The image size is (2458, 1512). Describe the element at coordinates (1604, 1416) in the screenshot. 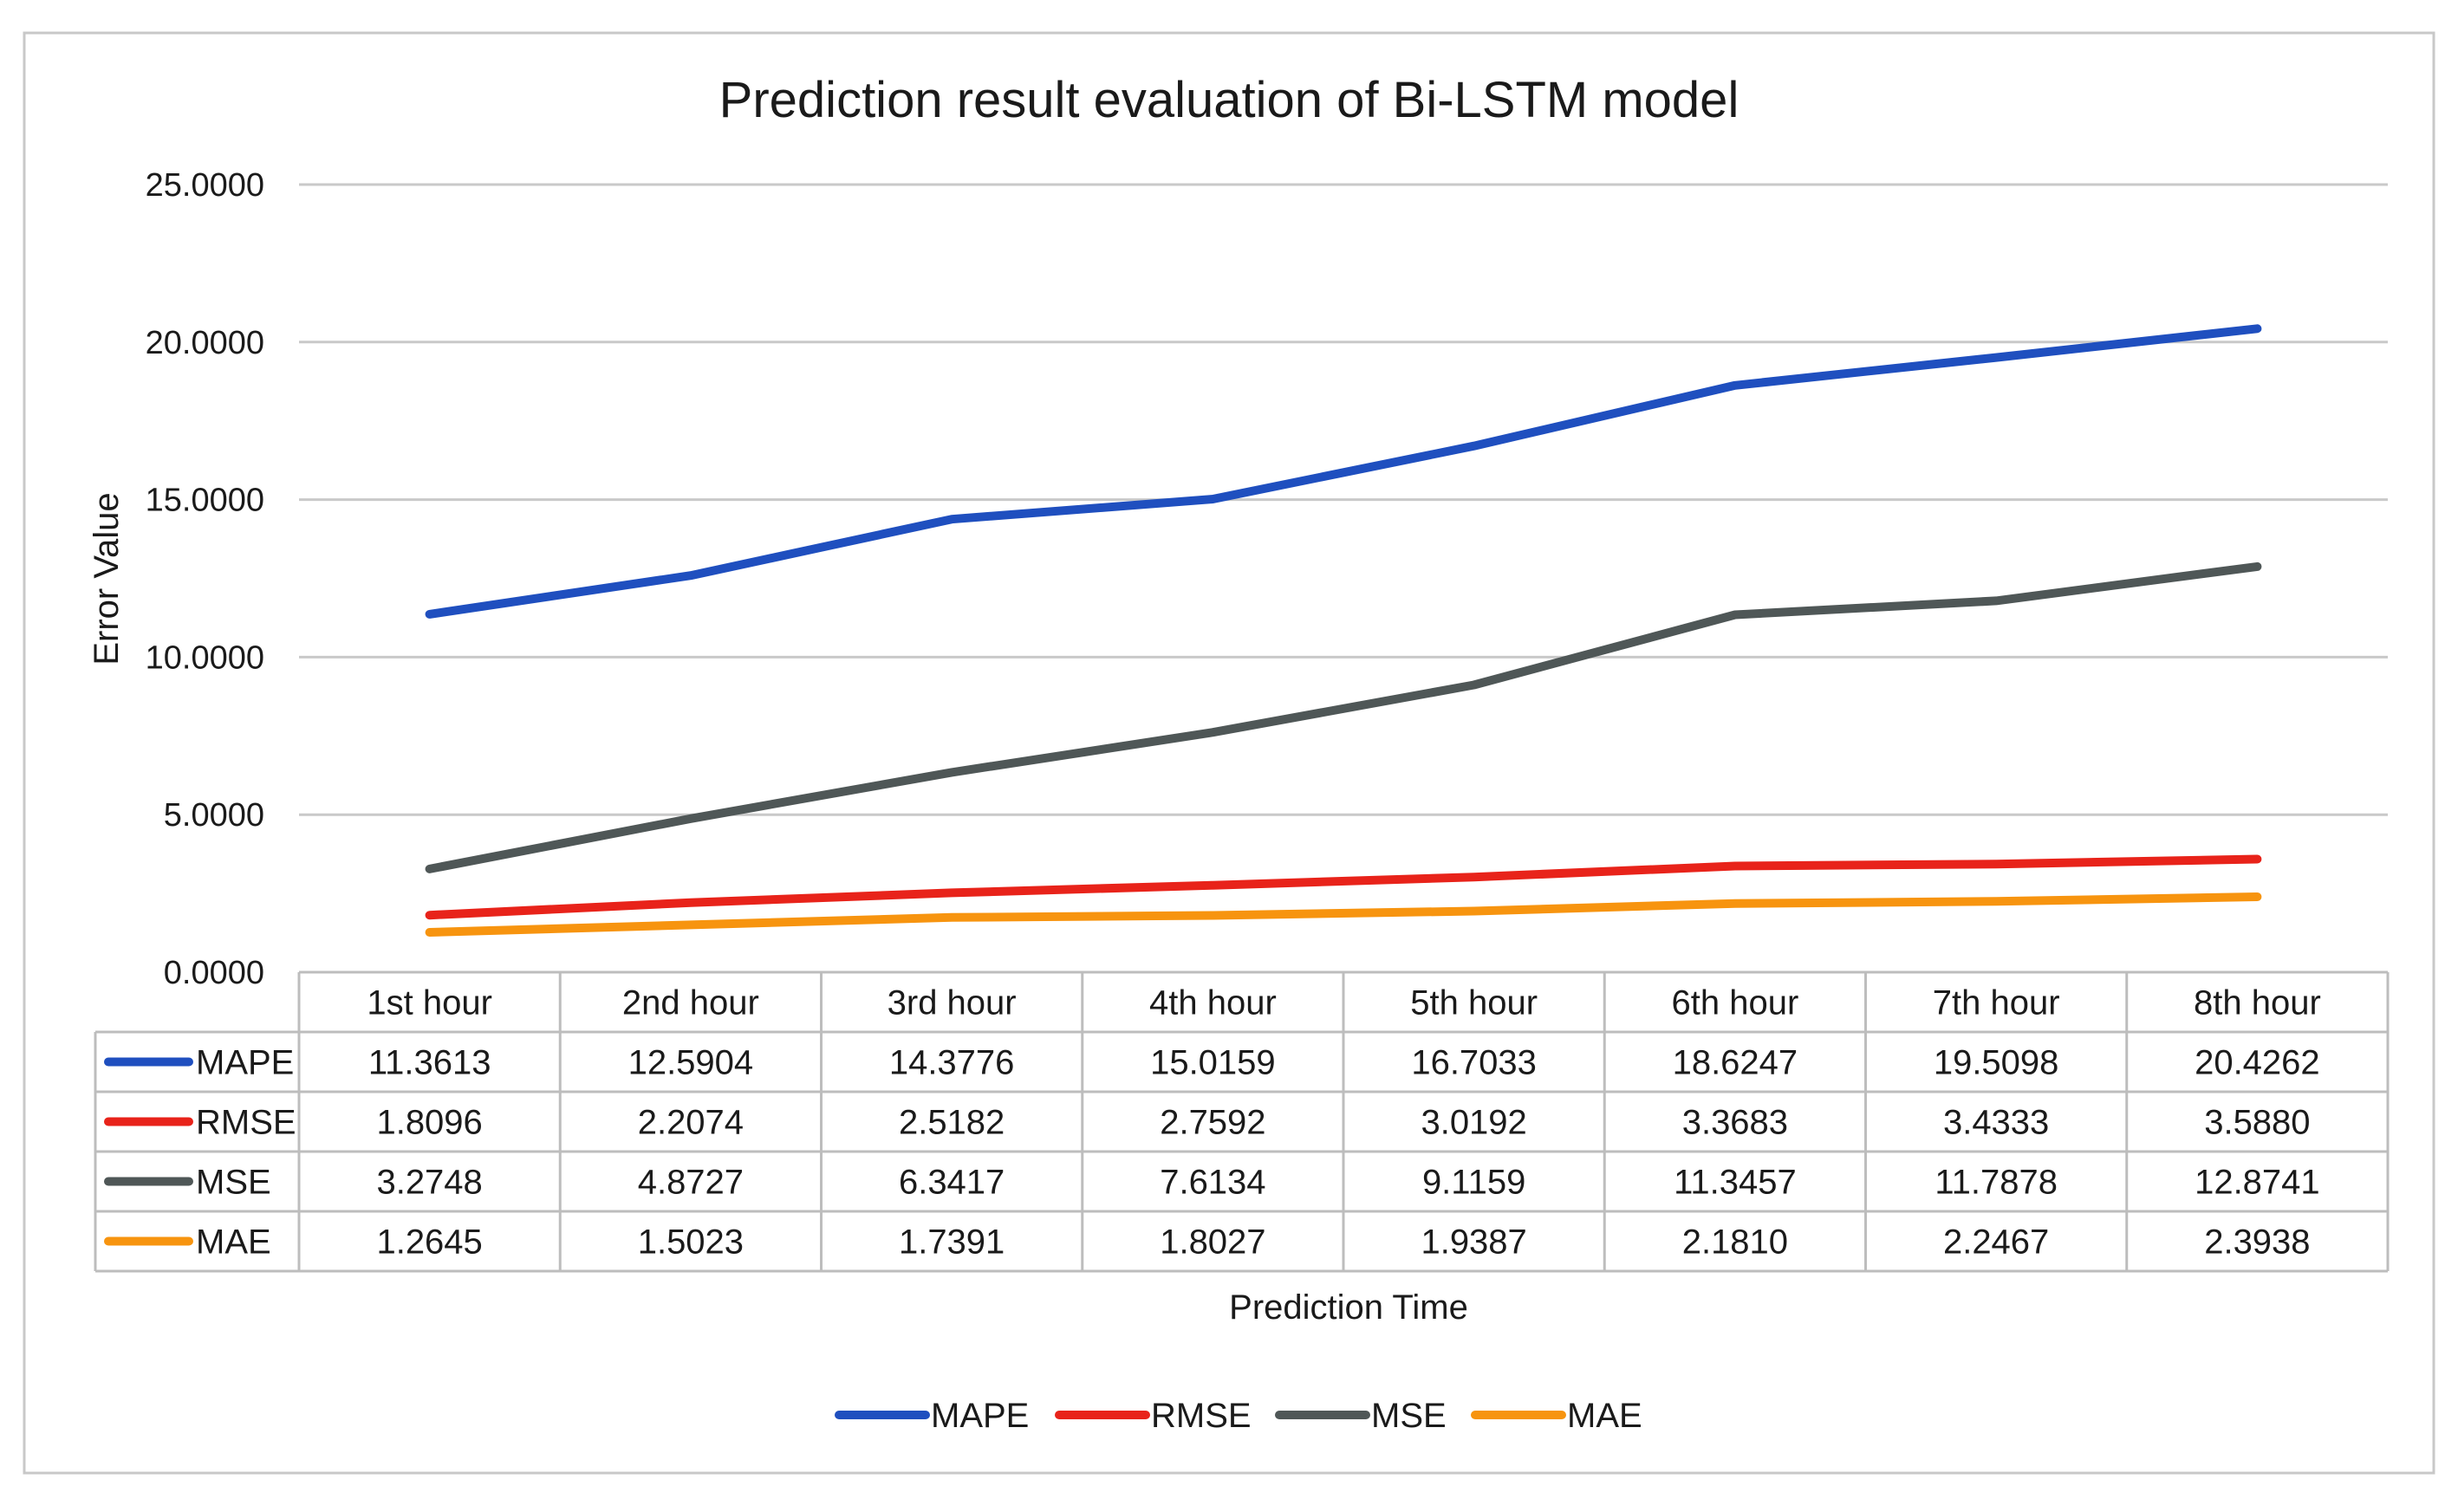

I see `legend-label-mae: MAE` at that location.